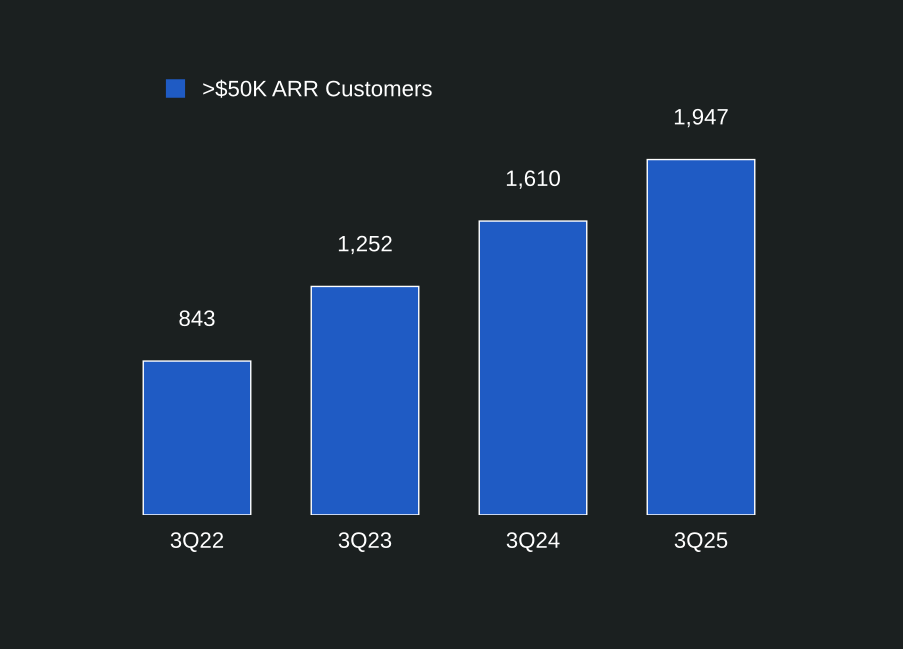  What do you see at coordinates (197, 542) in the screenshot?
I see `x-tick-label: 3Q22` at bounding box center [197, 542].